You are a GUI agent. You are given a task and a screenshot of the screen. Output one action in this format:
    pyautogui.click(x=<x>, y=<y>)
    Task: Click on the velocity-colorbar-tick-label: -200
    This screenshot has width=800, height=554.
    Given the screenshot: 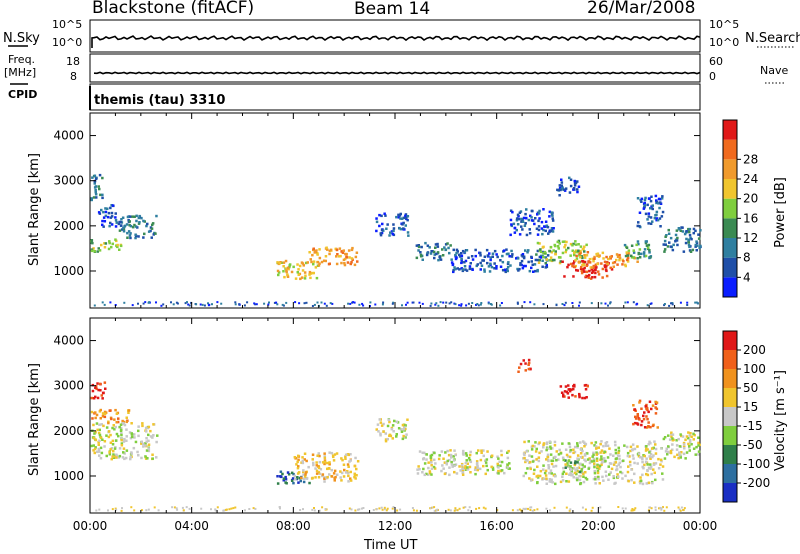 What is the action you would take?
    pyautogui.click(x=756, y=483)
    